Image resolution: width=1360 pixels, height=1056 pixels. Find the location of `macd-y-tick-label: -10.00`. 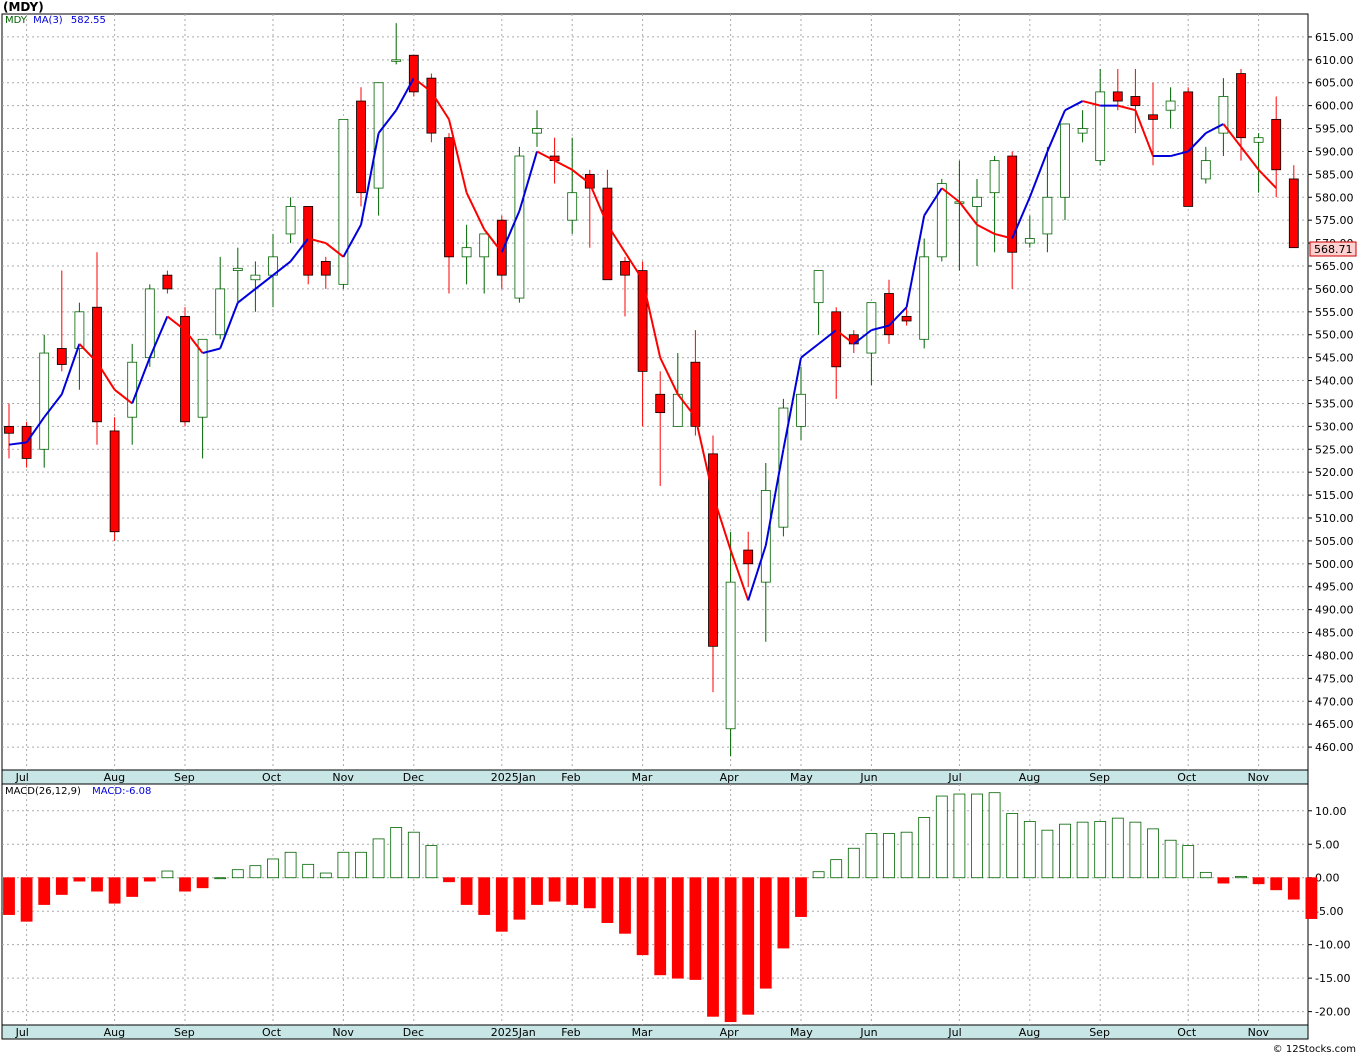

macd-y-tick-label: -10.00 is located at coordinates (1332, 945).